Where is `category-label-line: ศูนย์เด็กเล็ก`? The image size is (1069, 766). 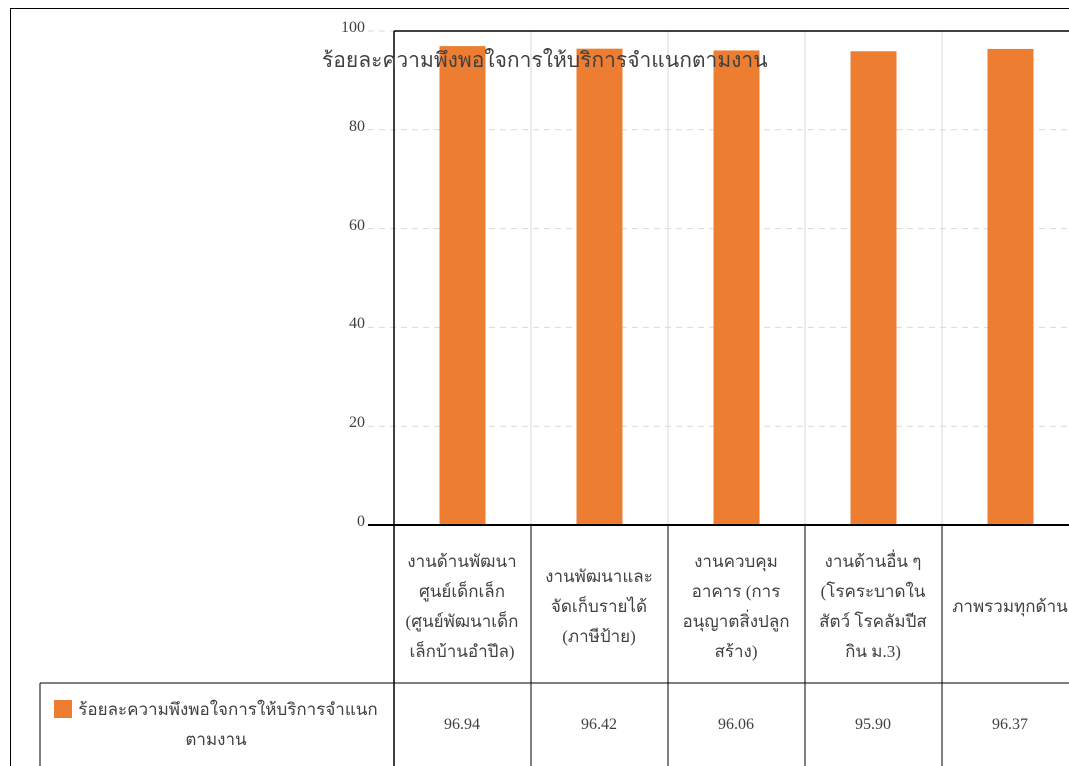
category-label-line: ศูนย์เด็กเล็ก is located at coordinates (462, 591).